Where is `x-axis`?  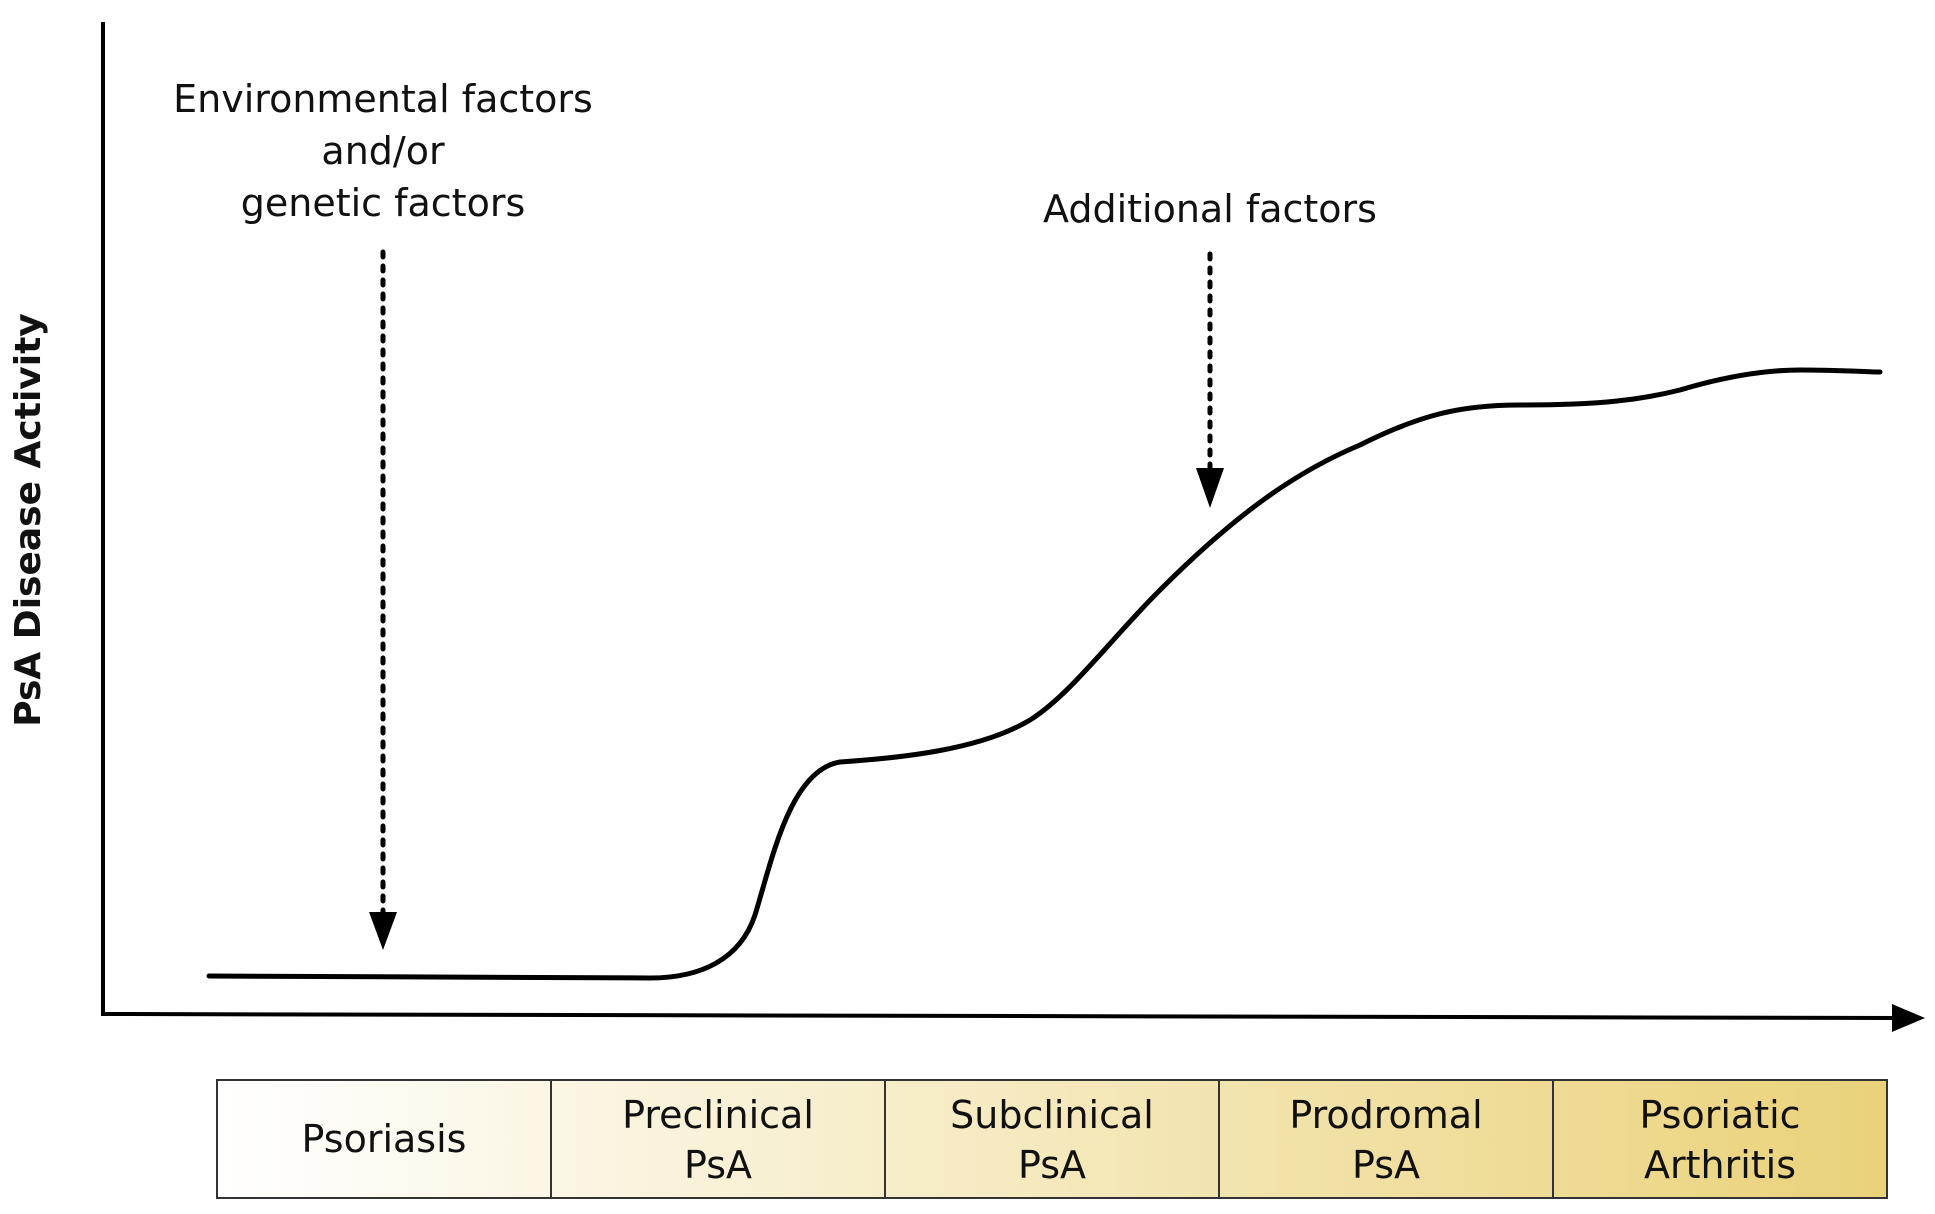
x-axis is located at coordinates (1001, 1016).